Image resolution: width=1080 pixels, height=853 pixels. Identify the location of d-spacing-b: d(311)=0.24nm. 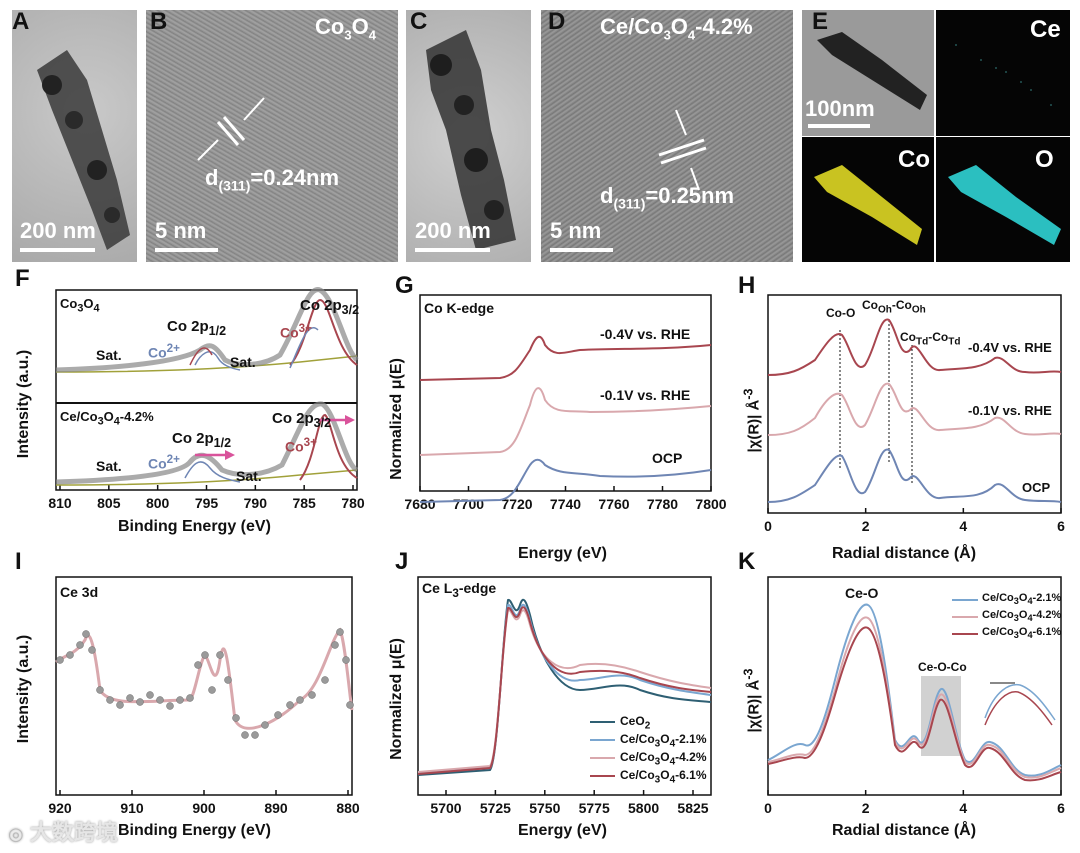
(272, 179).